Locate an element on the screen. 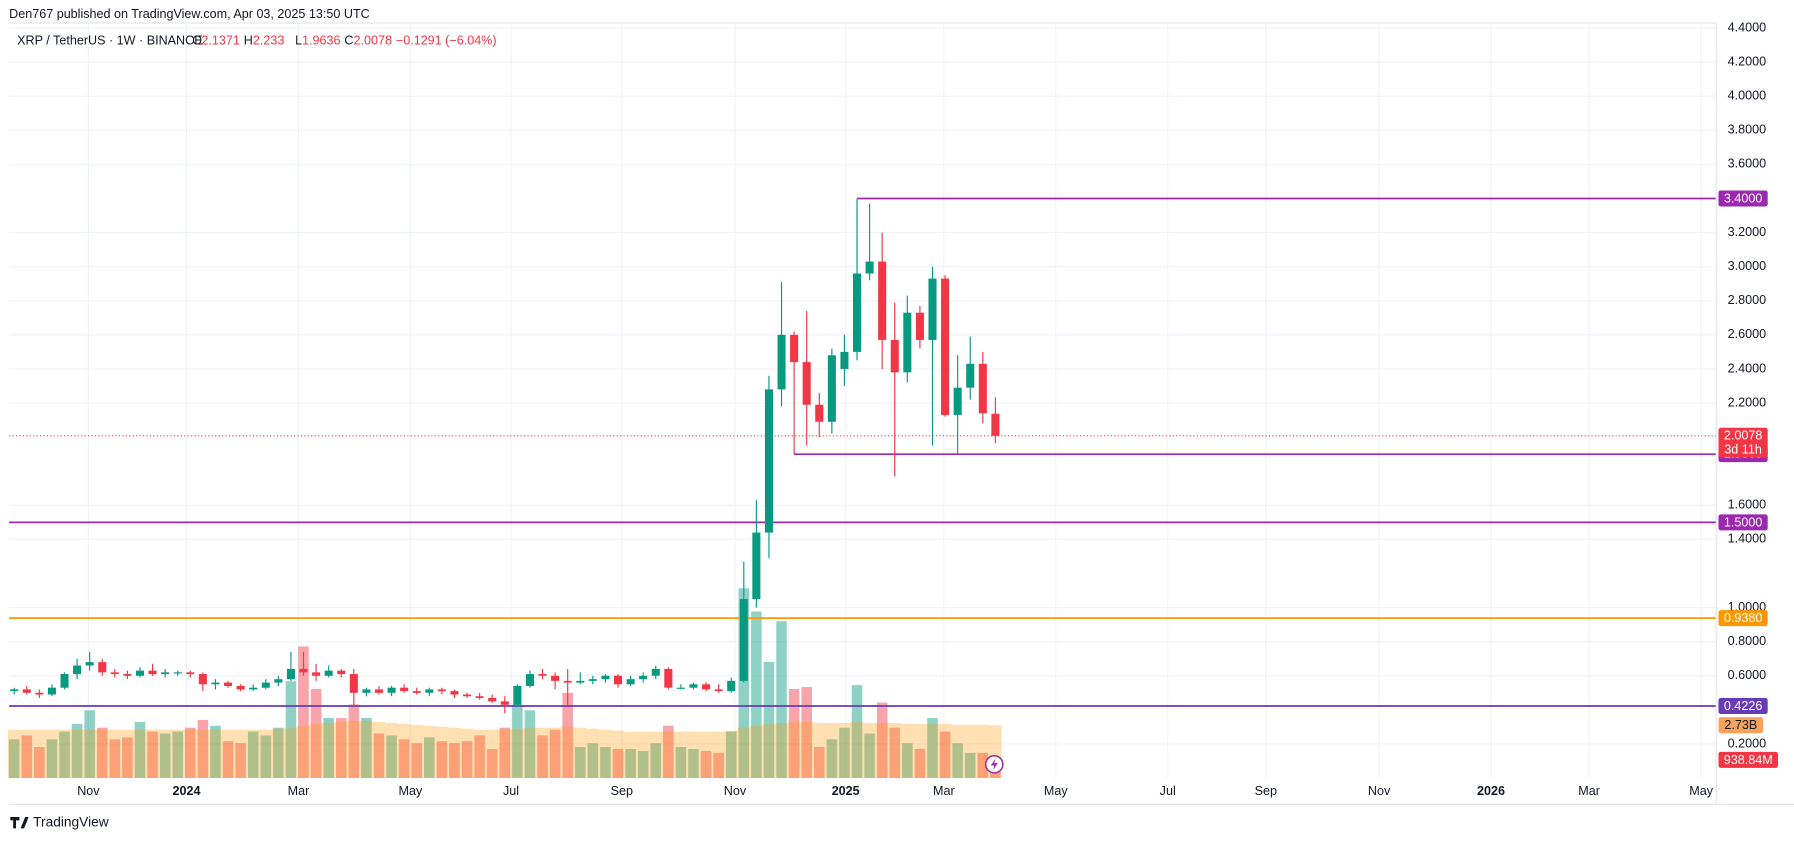 Image resolution: width=1794 pixels, height=841 pixels. volume-ma-label-box is located at coordinates (1741, 725).